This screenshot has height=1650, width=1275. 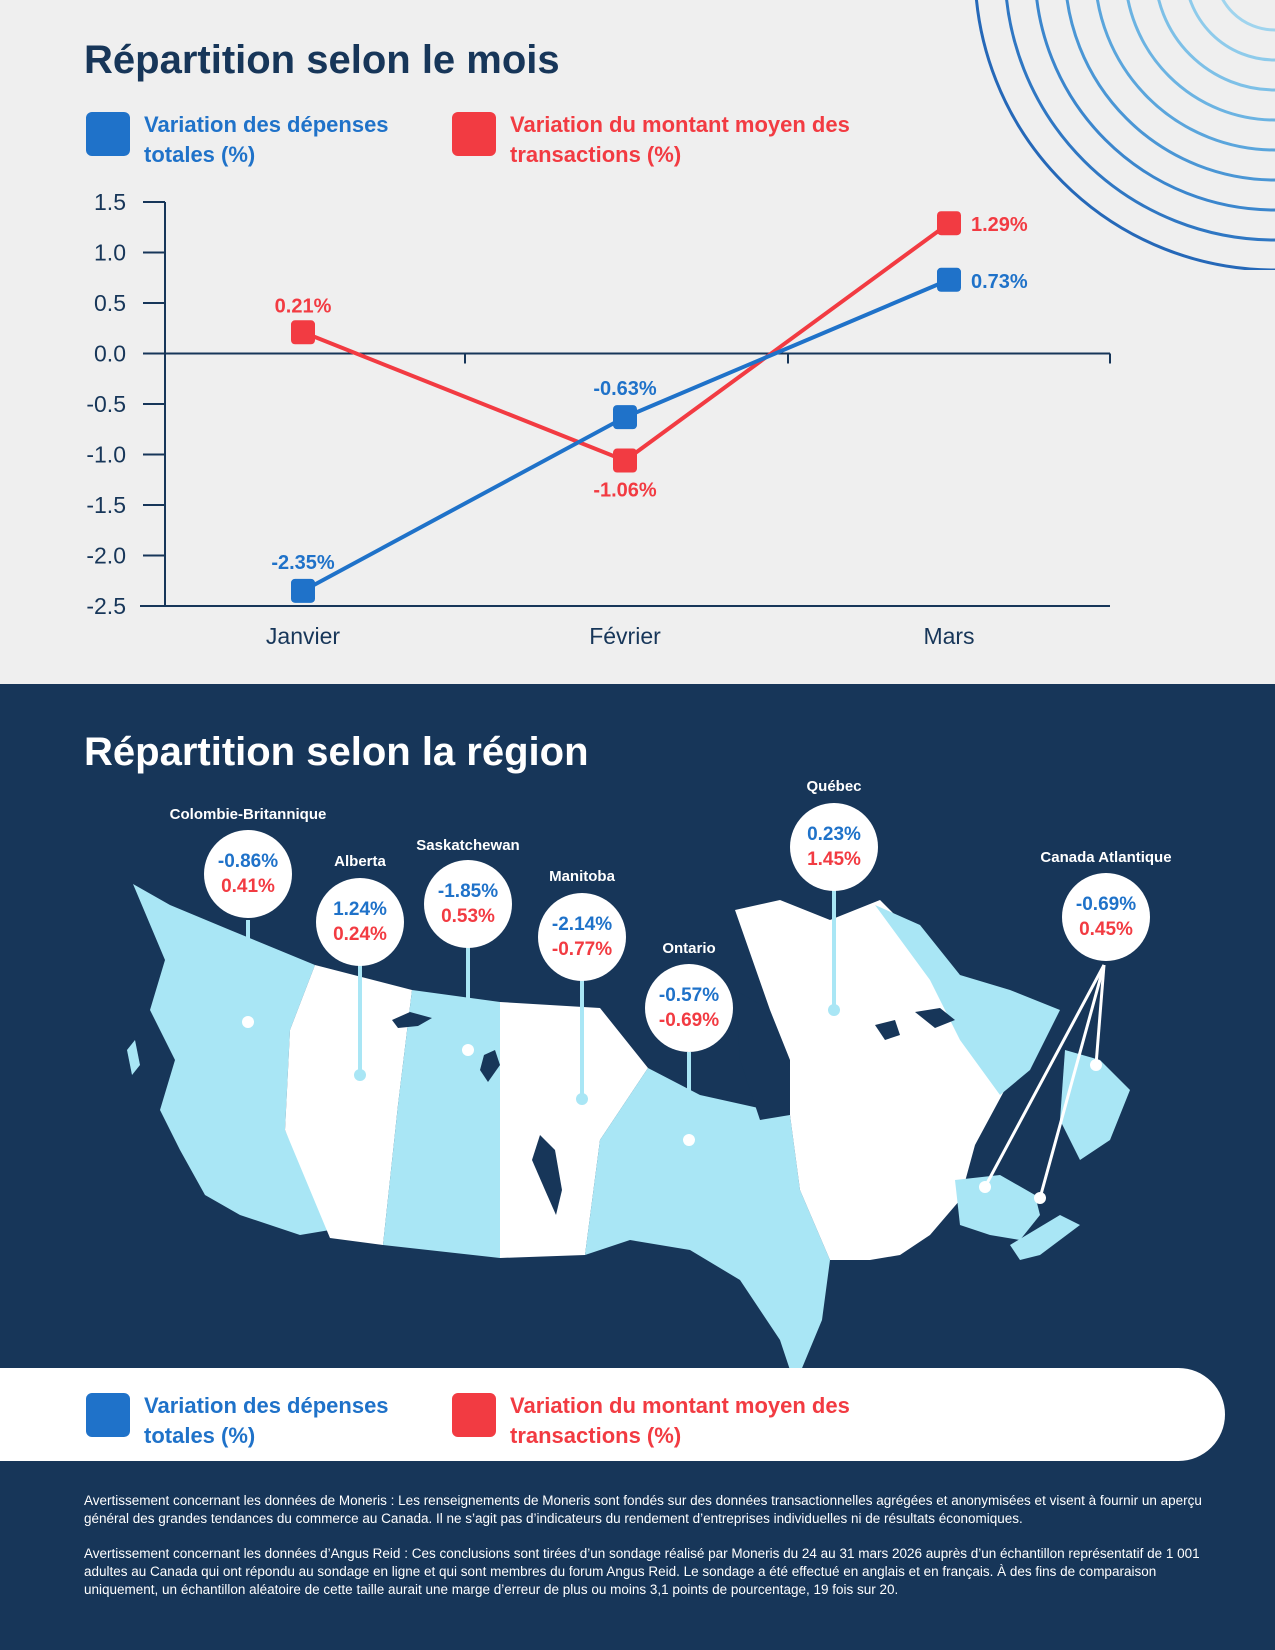 I want to click on map-hudson-bay, so click(x=762, y=1055).